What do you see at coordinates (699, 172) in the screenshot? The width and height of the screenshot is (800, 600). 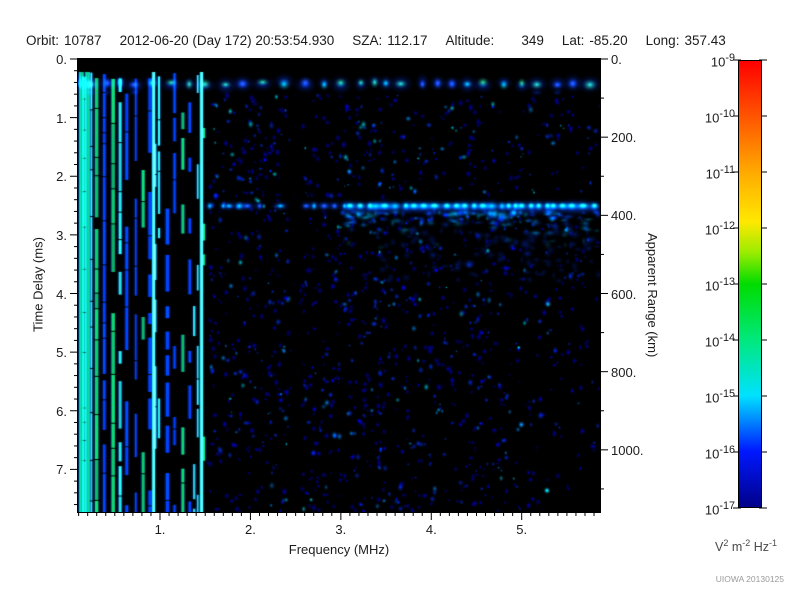 I see `colorbar-tick-label: 10-11` at bounding box center [699, 172].